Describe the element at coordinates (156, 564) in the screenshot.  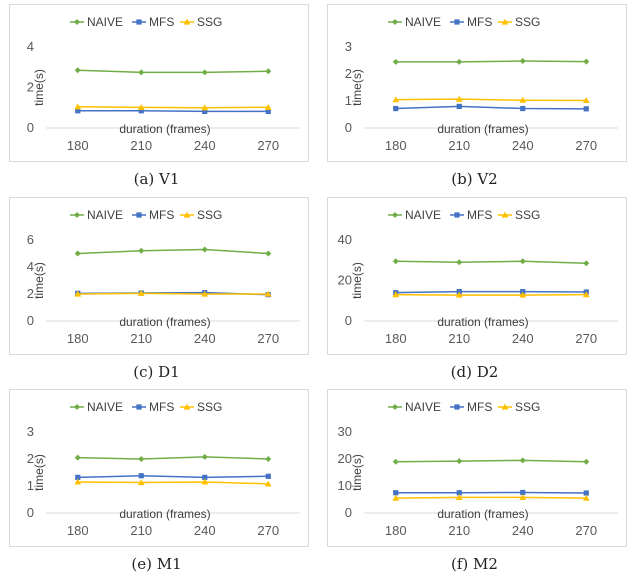
I see `chart-caption: (e) M1` at that location.